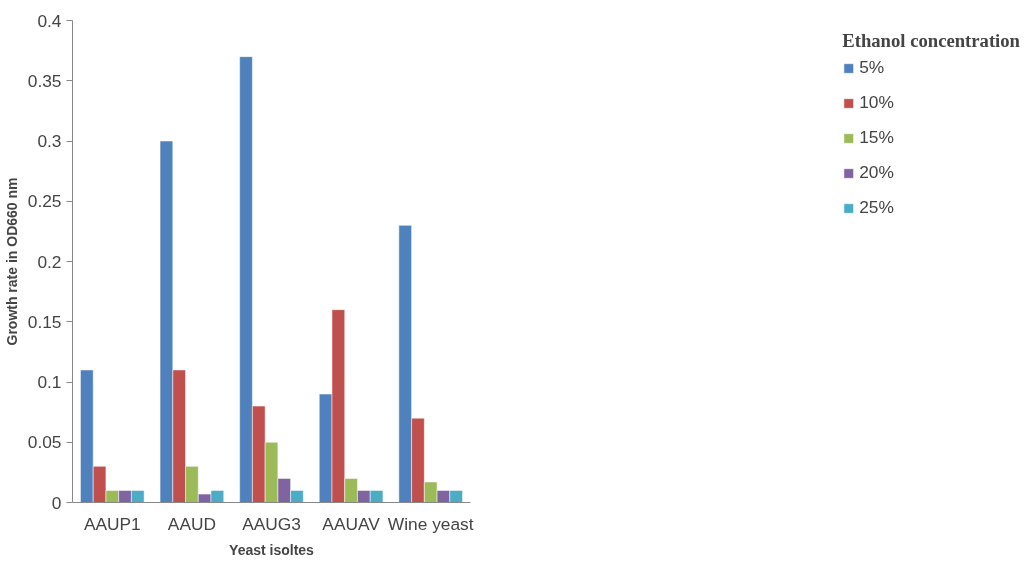 This screenshot has height=566, width=1036. Describe the element at coordinates (49, 141) in the screenshot. I see `y-tick-label: 0.3` at that location.